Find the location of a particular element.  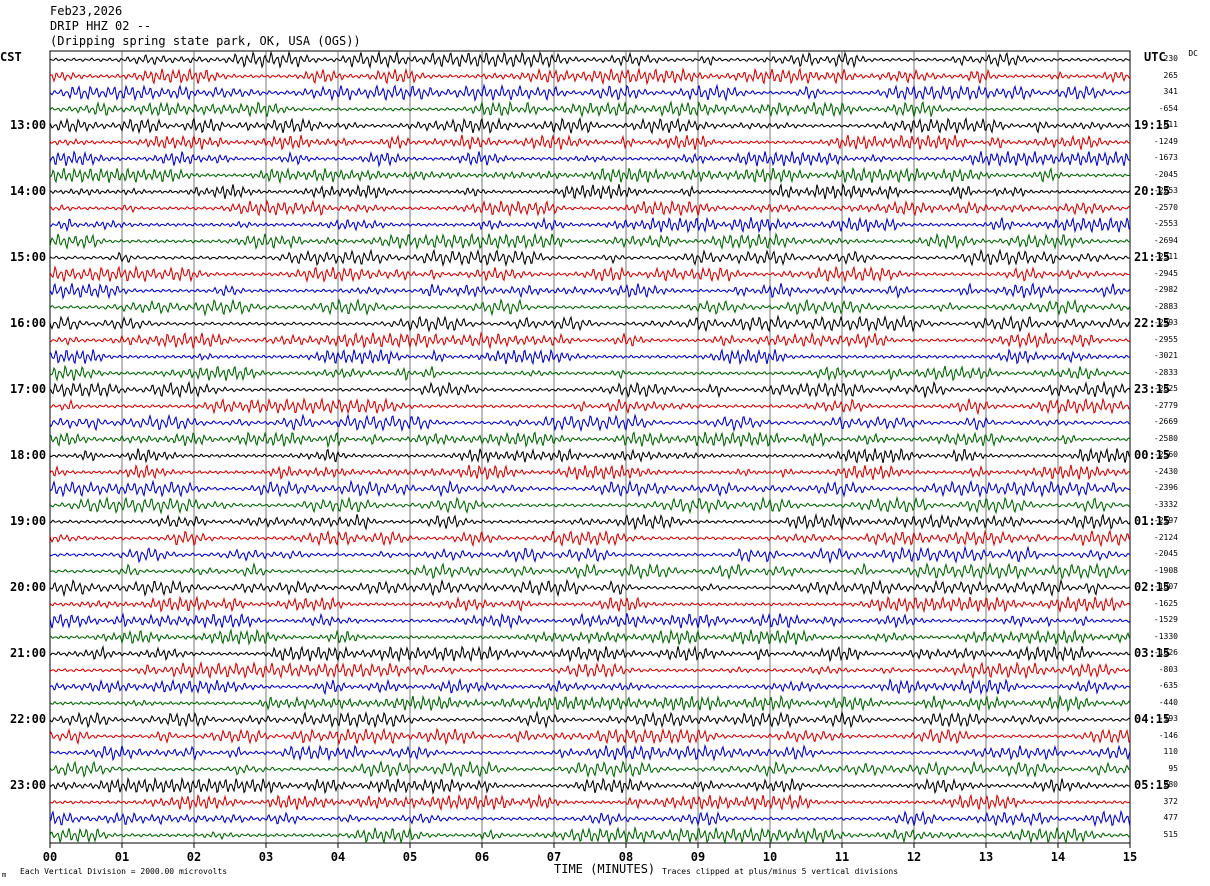

x-tick-label: 05 is located at coordinates (410, 857).